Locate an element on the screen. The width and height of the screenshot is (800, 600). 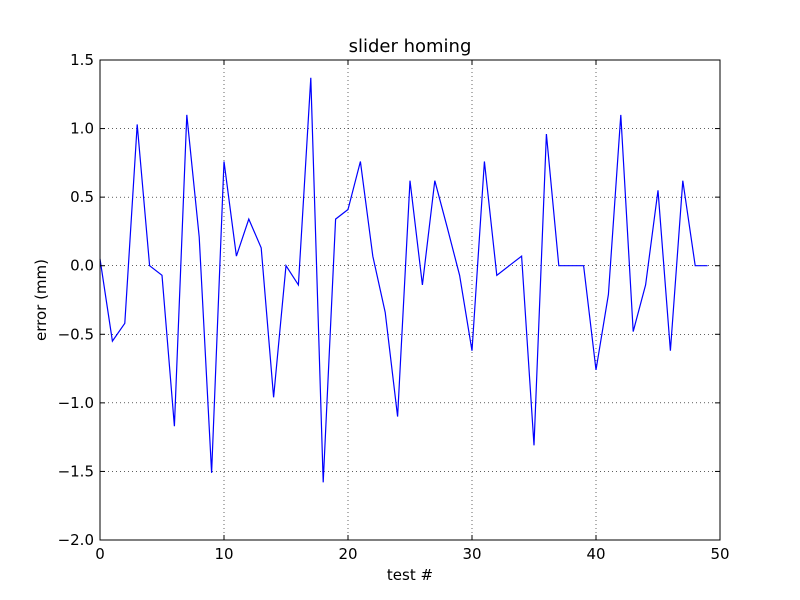
x-tick-label: 20 is located at coordinates (347, 554).